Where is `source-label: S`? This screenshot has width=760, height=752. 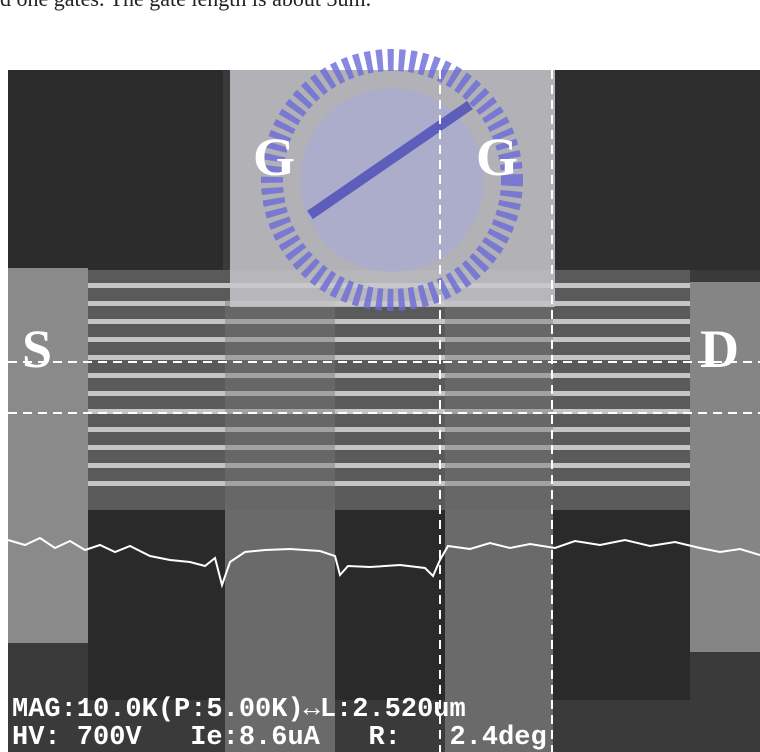 source-label: S is located at coordinates (37, 349).